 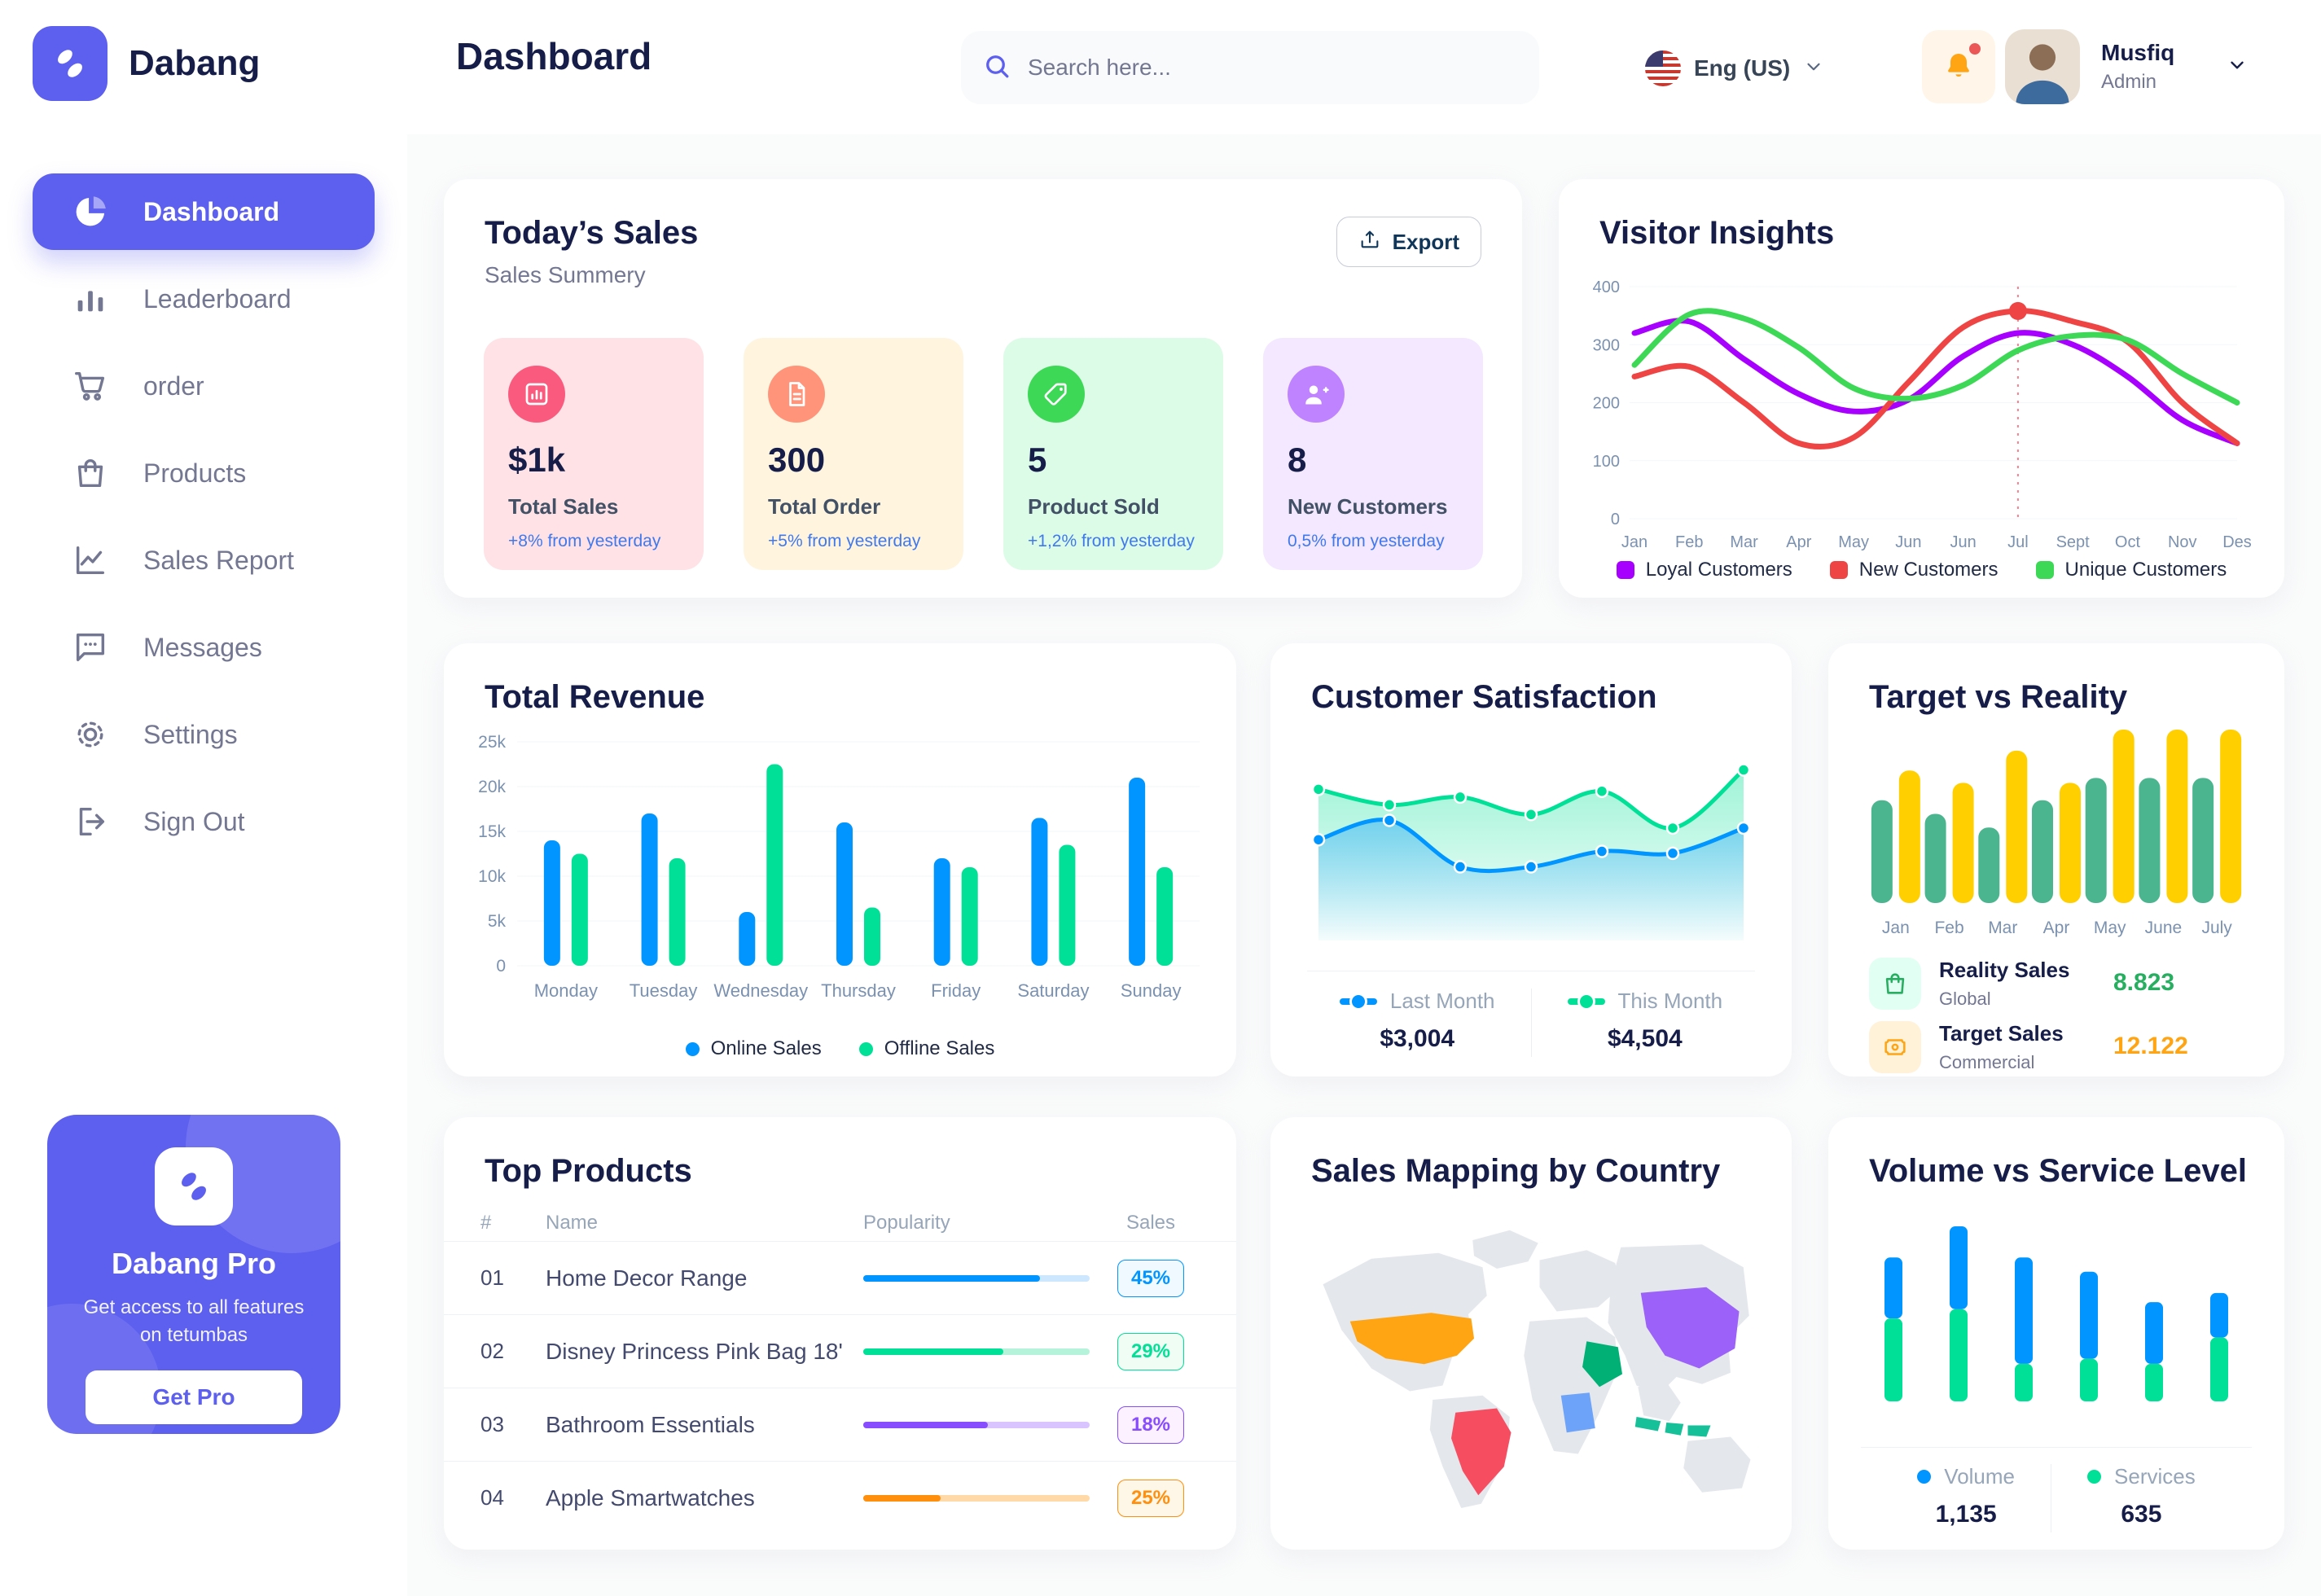 I want to click on sidebar-item-label: Messages, so click(x=202, y=647).